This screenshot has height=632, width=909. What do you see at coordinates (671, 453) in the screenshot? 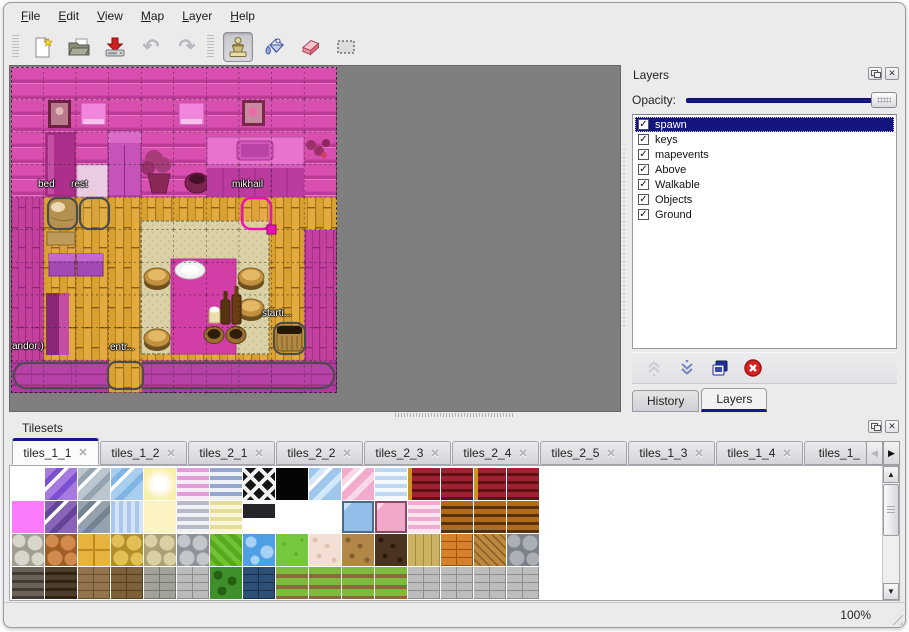
I see `tileset-tab-tiles_1_3: tiles_1_3 ✕` at bounding box center [671, 453].